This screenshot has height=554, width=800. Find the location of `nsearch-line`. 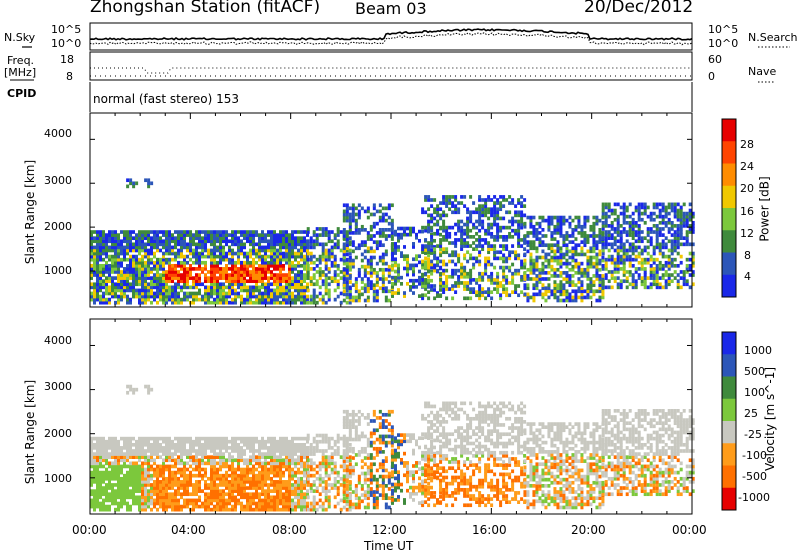

nsearch-line is located at coordinates (391, 39).